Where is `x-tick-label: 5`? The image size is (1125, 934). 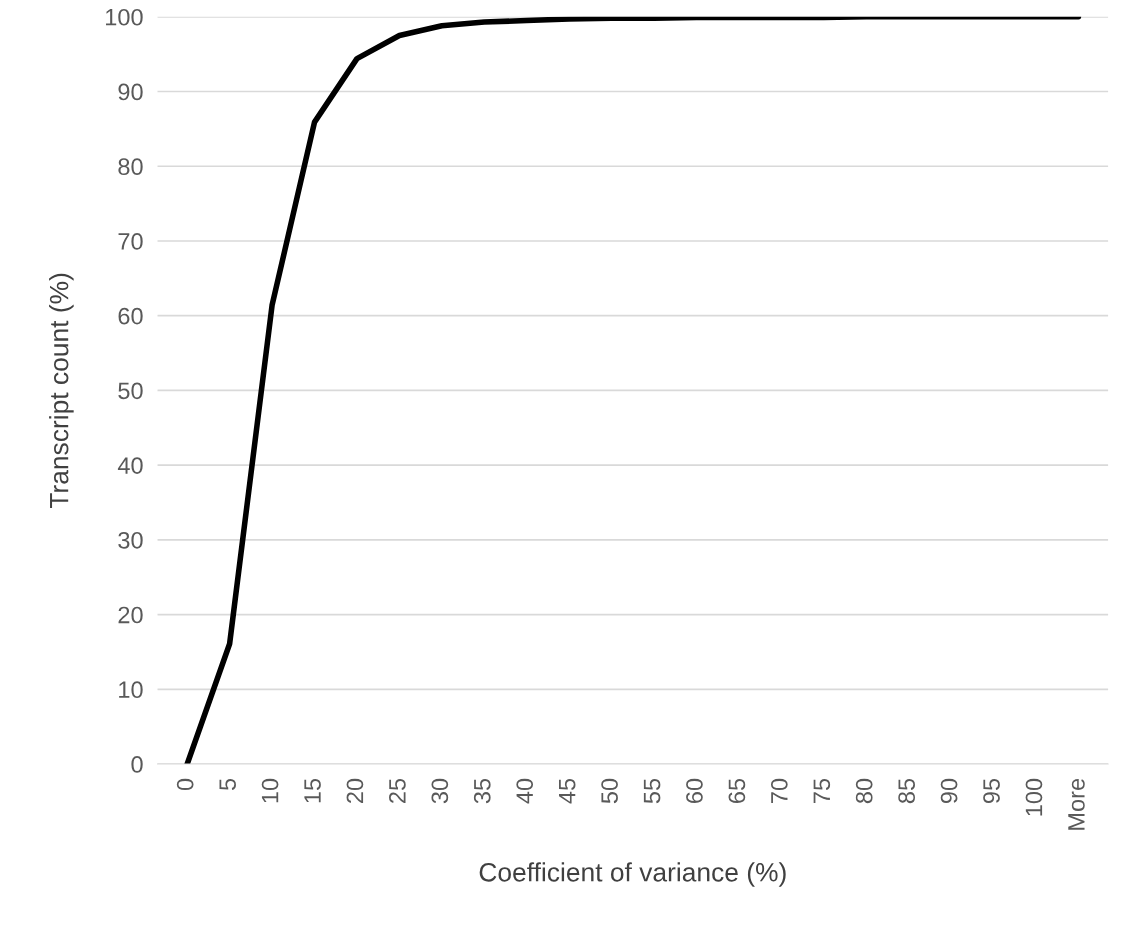 x-tick-label: 5 is located at coordinates (227, 784).